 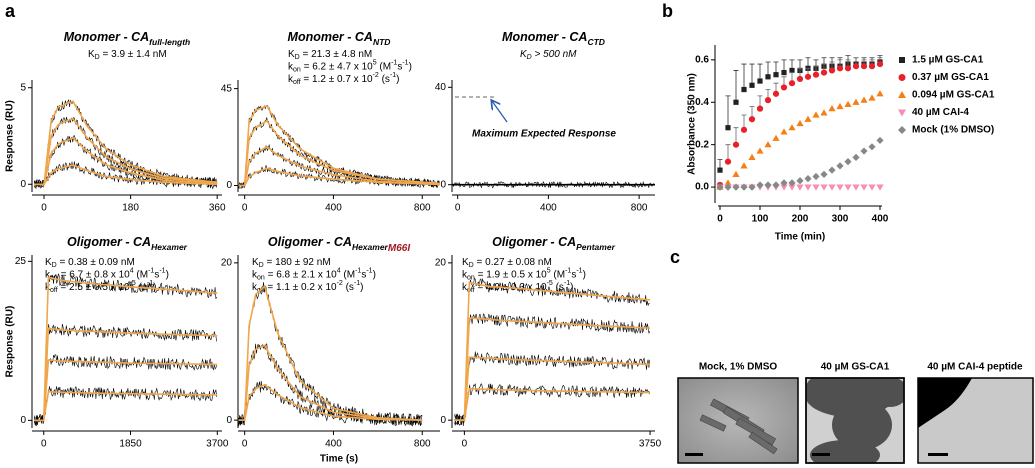 I want to click on kinetics-text: KD = 0.38 ± 0.09 nM, so click(x=90, y=263).